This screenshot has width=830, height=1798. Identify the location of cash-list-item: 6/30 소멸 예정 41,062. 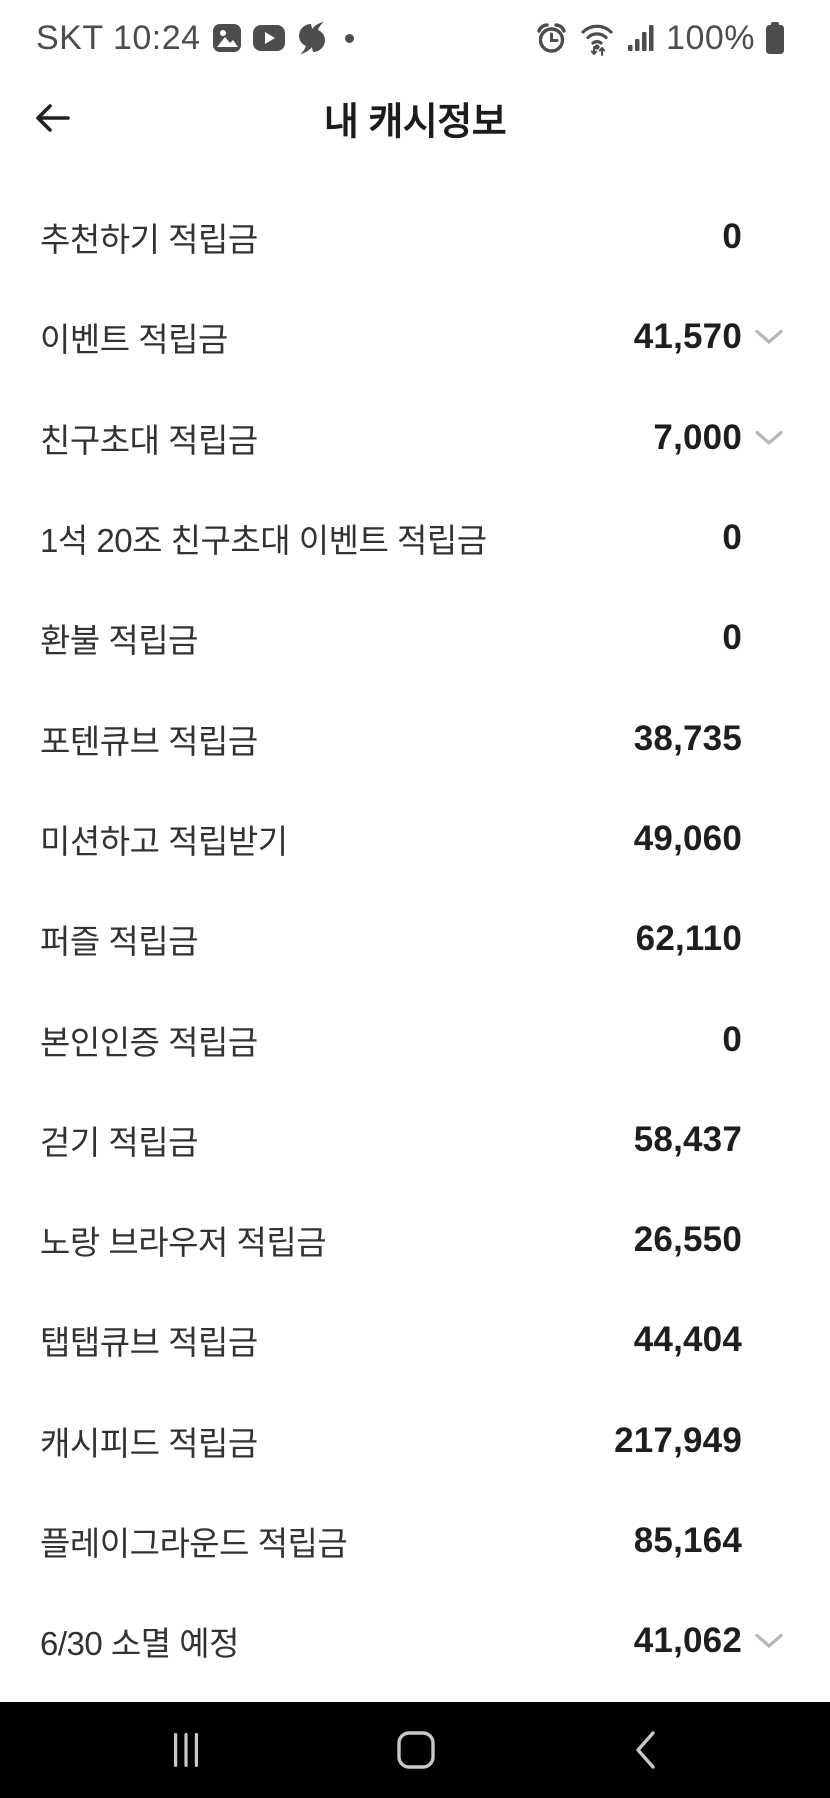
(412, 1641).